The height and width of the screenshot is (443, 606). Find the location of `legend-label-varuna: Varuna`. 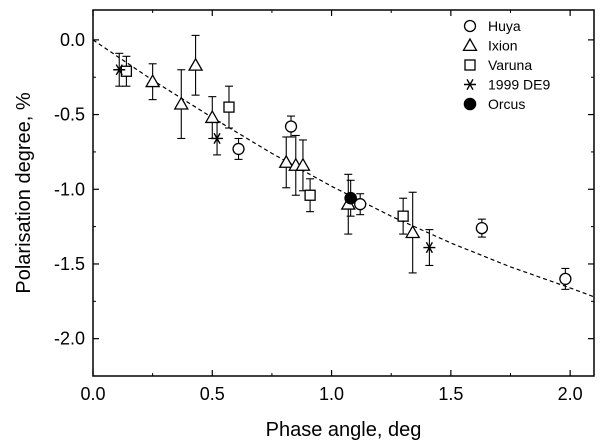

legend-label-varuna: Varuna is located at coordinates (510, 65).